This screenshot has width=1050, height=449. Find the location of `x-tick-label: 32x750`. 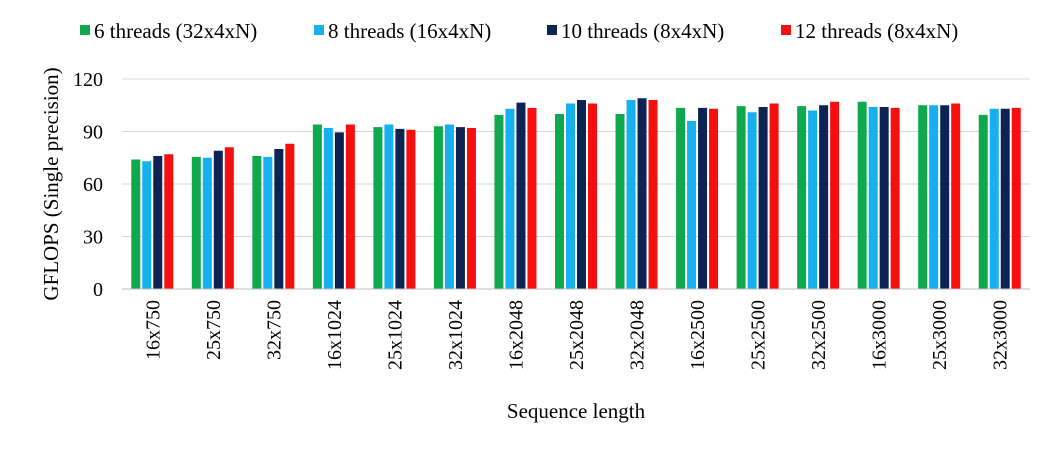

x-tick-label: 32x750 is located at coordinates (274, 330).